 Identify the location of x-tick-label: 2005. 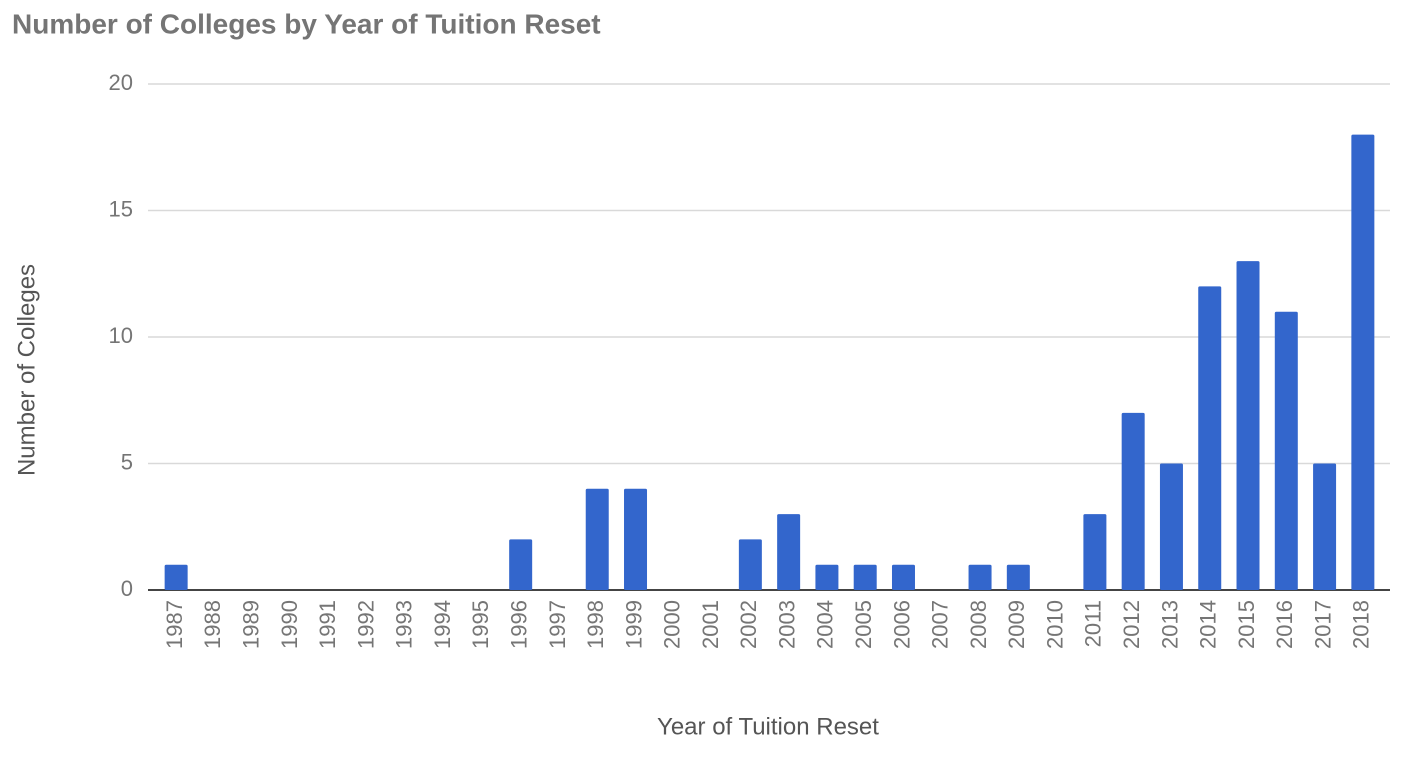
(863, 624).